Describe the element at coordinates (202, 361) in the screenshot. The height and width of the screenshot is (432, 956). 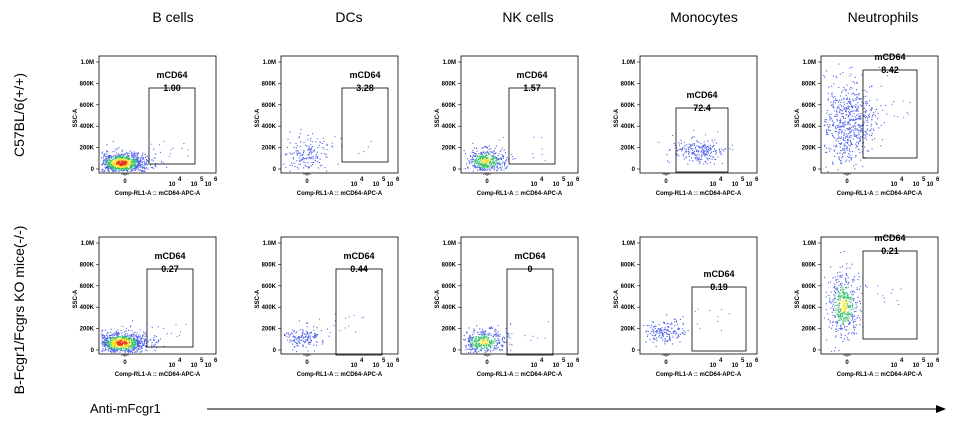
I see `x-tick-exponent: 5` at that location.